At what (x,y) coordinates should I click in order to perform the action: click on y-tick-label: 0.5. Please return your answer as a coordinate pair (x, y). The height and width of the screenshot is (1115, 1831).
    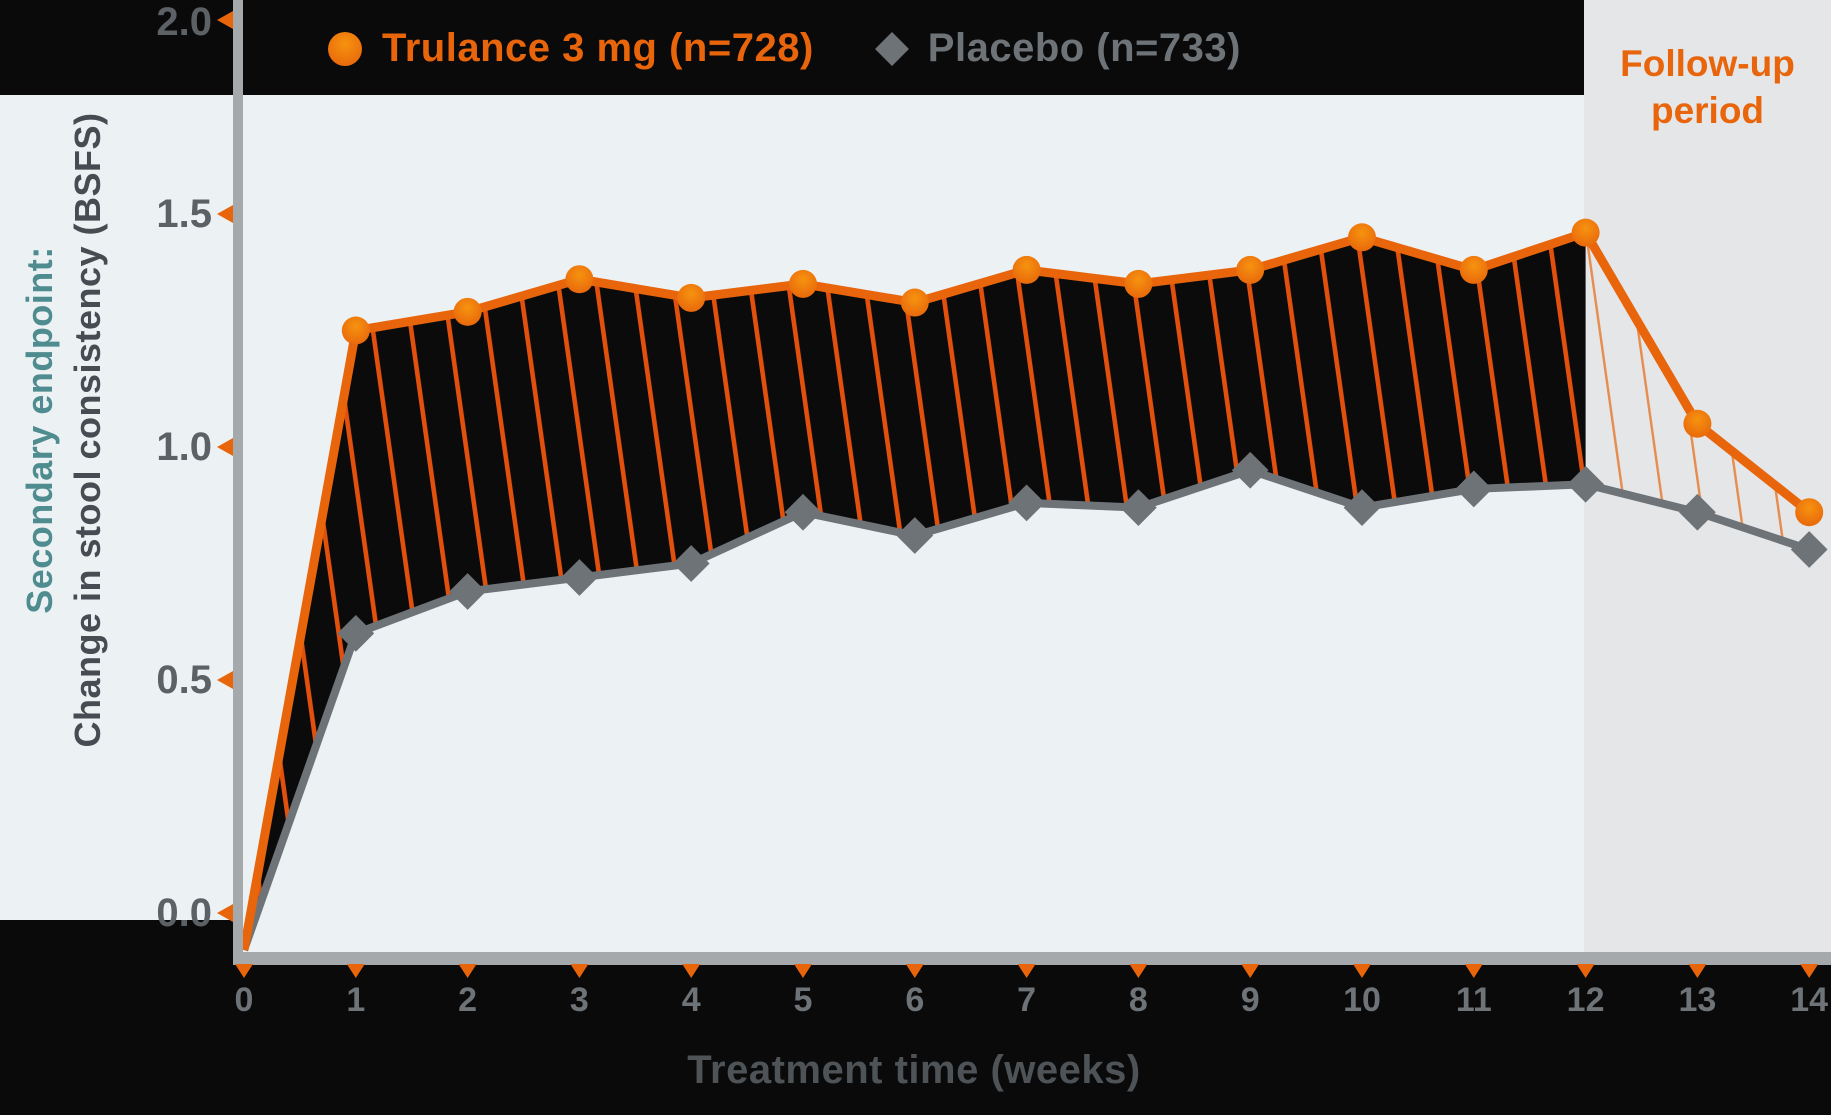
    Looking at the image, I should click on (184, 680).